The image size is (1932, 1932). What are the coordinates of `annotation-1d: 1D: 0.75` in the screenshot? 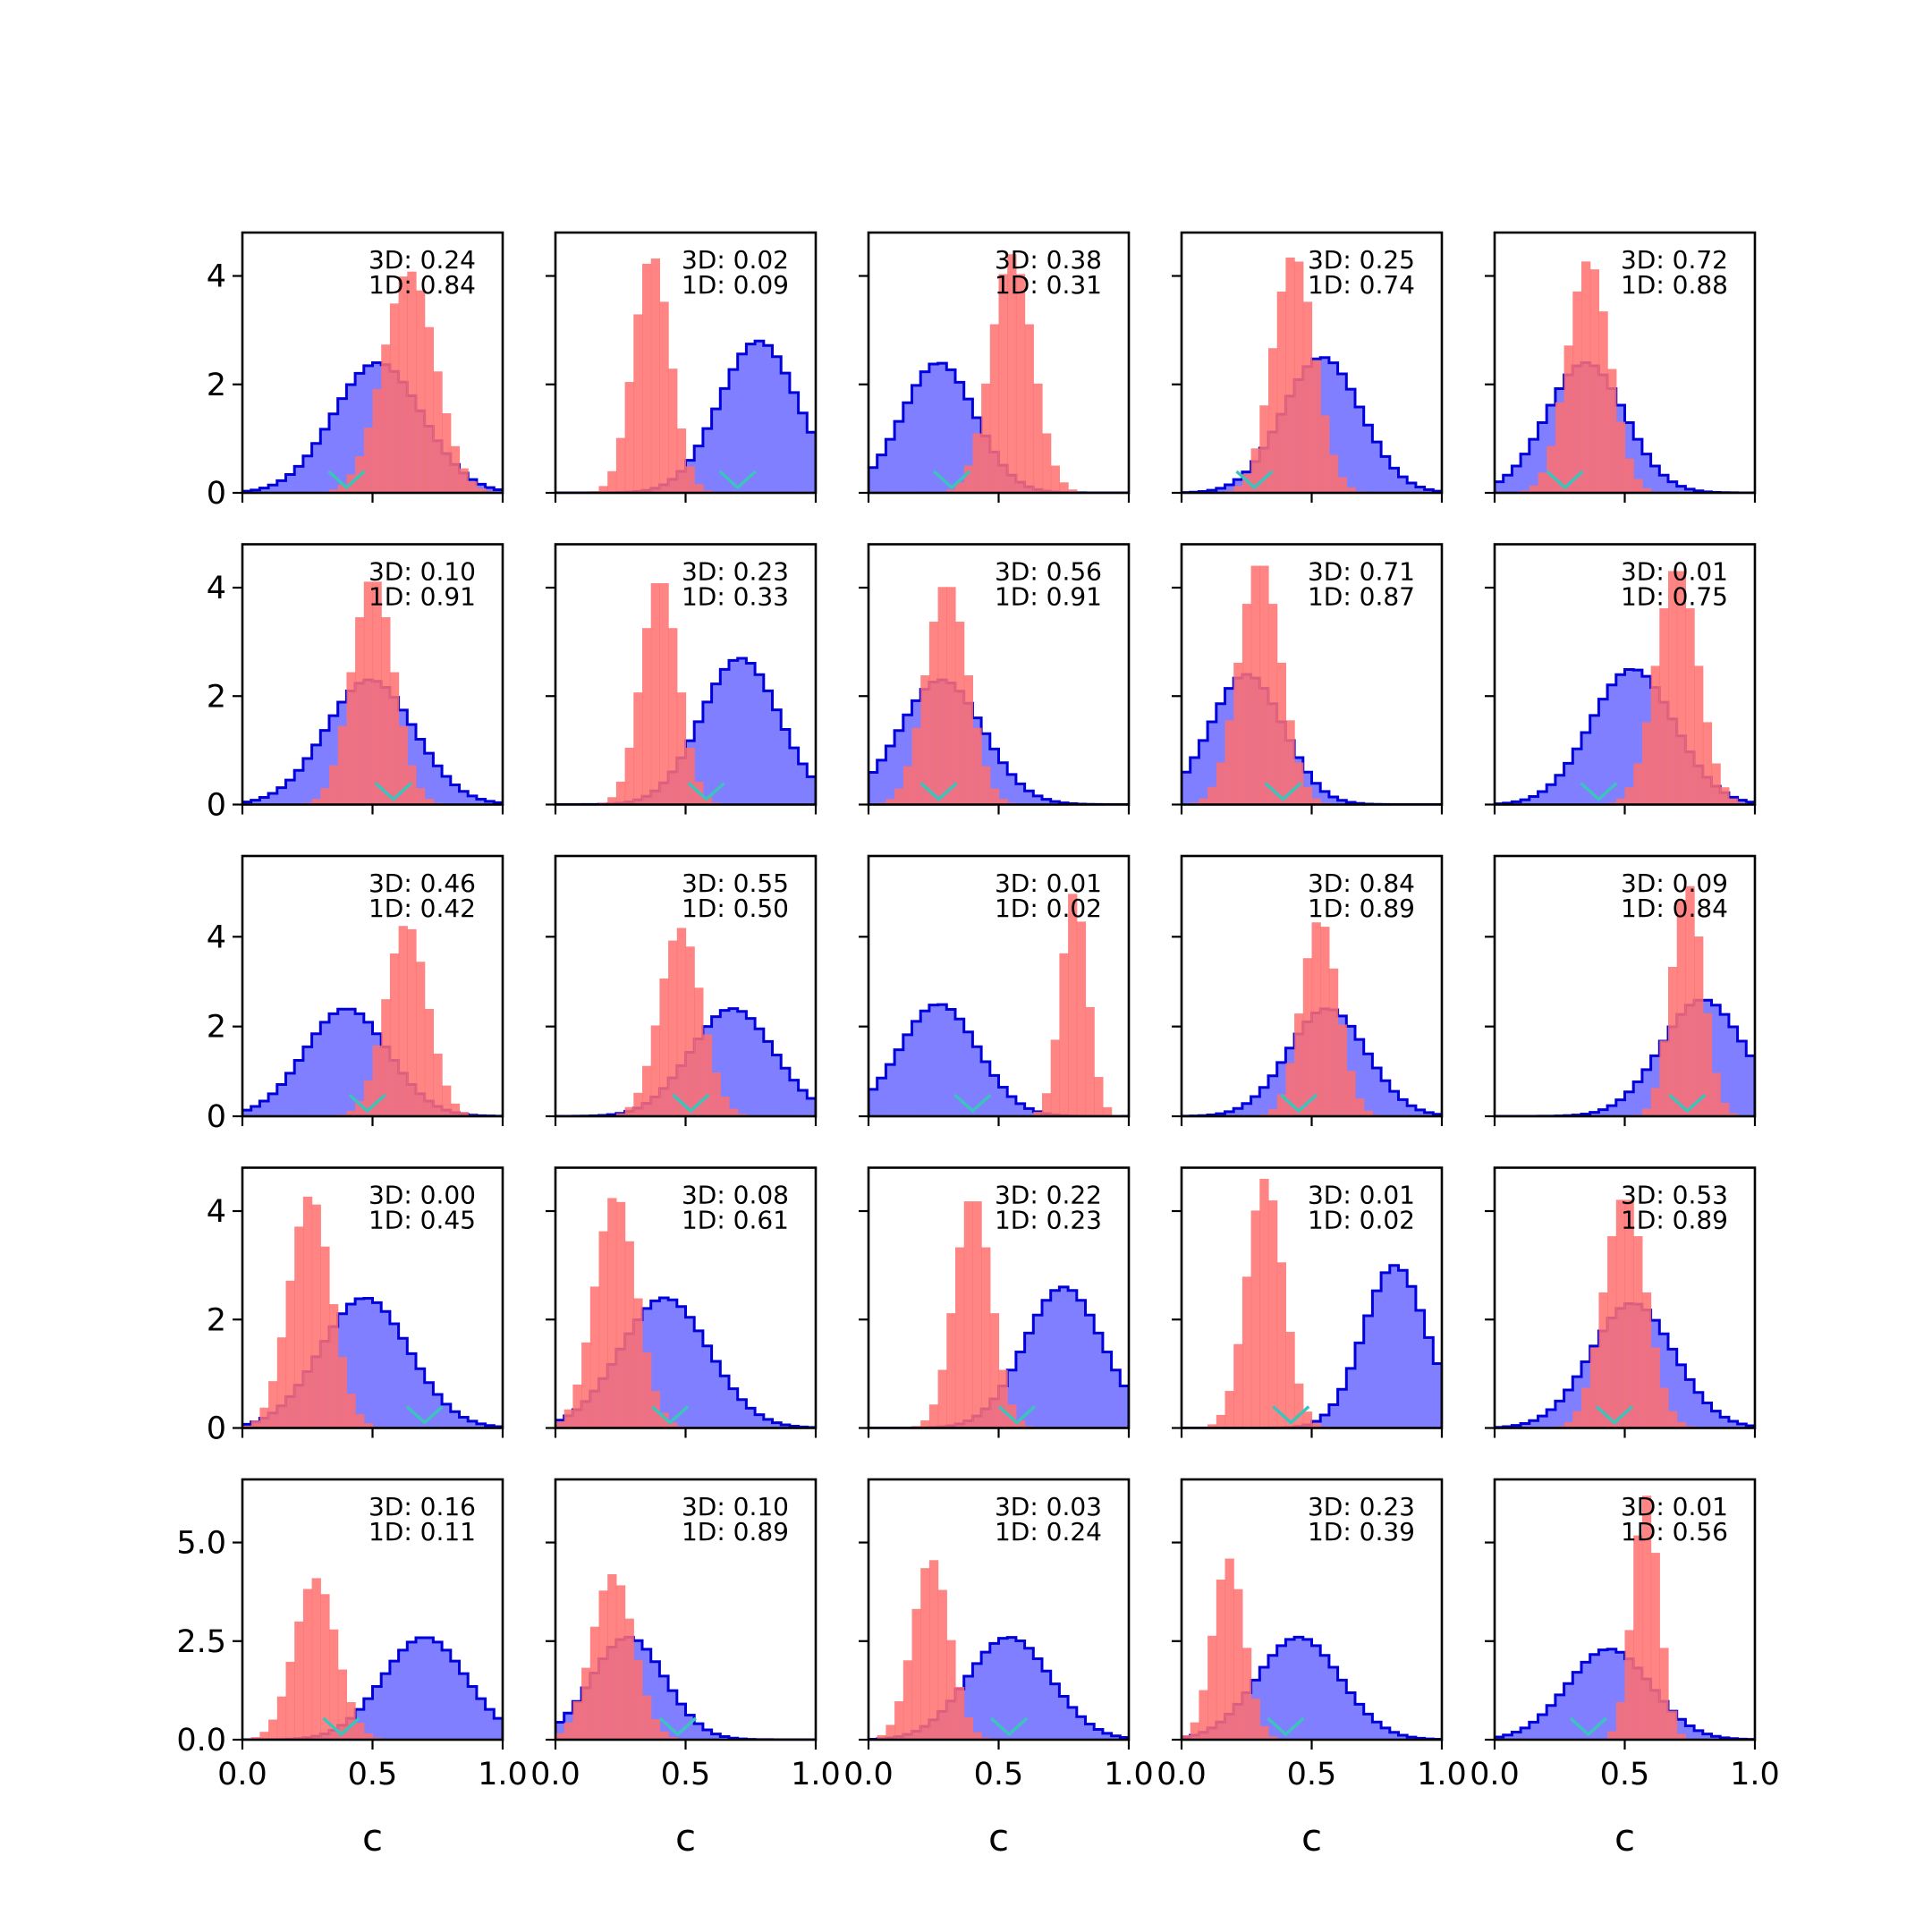 It's located at (1674, 597).